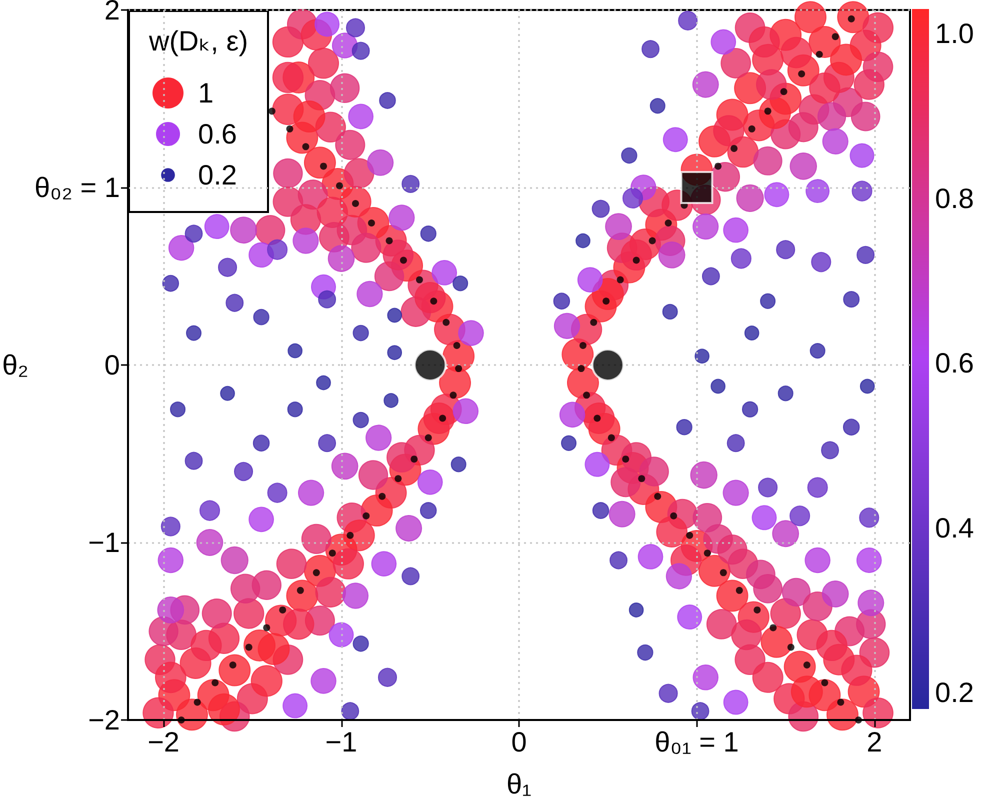  What do you see at coordinates (112, 13) in the screenshot?
I see `y-tick-label: 2` at bounding box center [112, 13].